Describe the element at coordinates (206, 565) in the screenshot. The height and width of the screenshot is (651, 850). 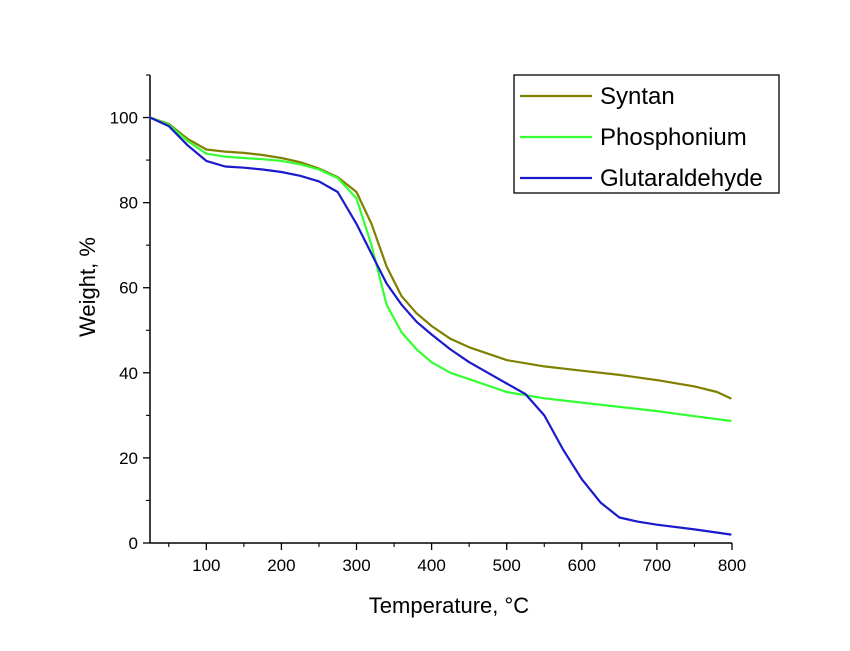
I see `x-tick-label: 100` at that location.